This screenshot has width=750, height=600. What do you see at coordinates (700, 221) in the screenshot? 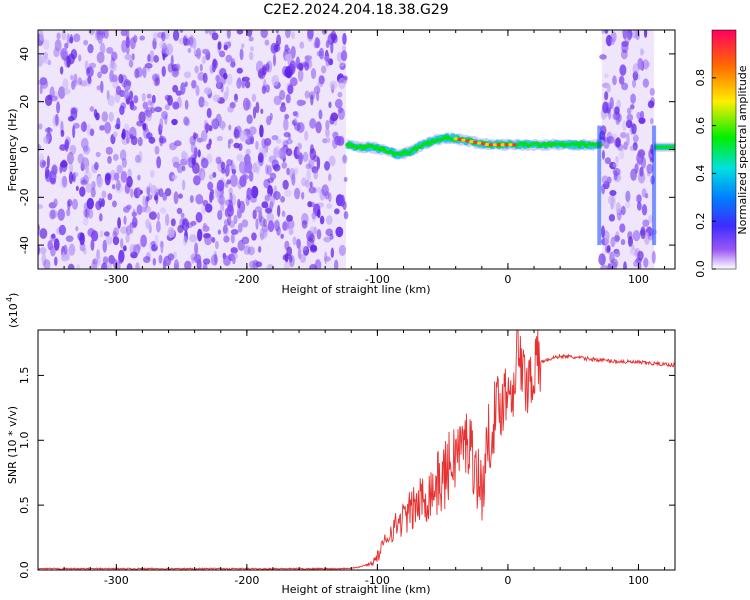
I see `colorbar-tick-label: 0.2` at bounding box center [700, 221].